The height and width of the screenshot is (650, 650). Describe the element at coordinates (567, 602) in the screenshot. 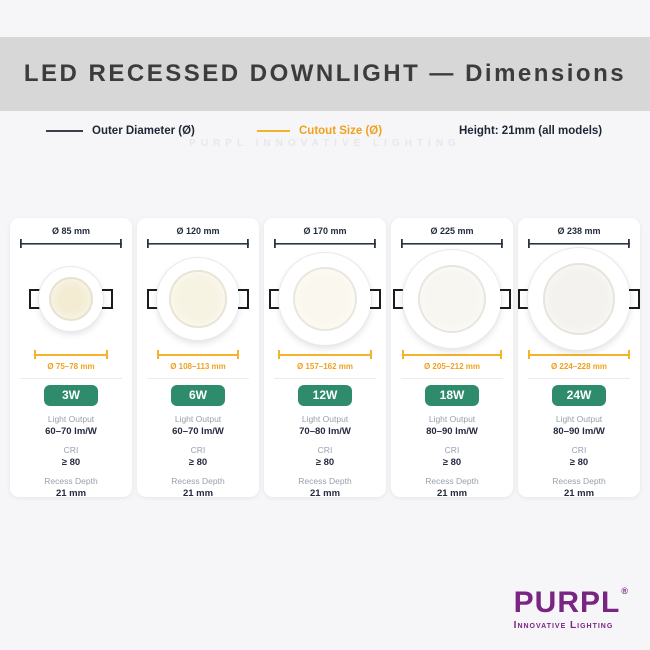

I see `brand-name: PURPL` at that location.